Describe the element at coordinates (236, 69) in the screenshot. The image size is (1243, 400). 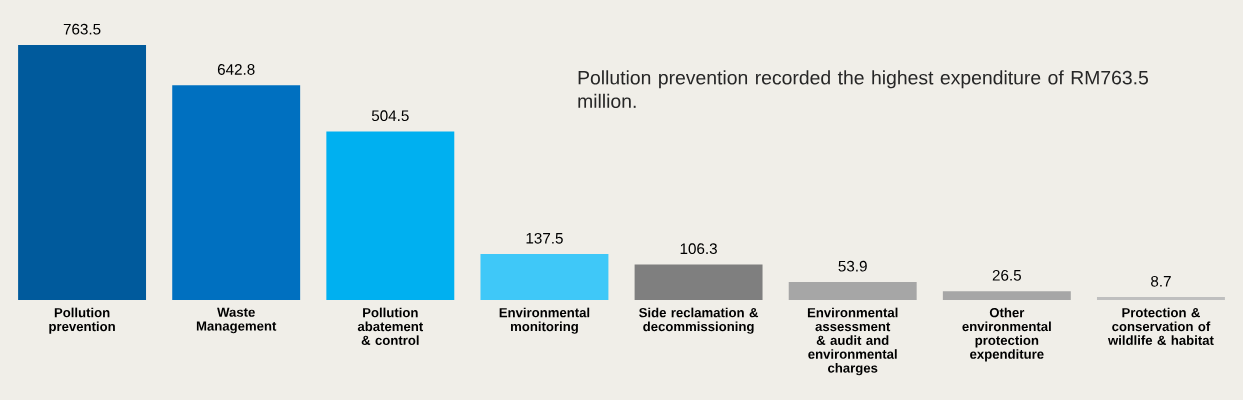
I see `data-label: 642.8` at that location.